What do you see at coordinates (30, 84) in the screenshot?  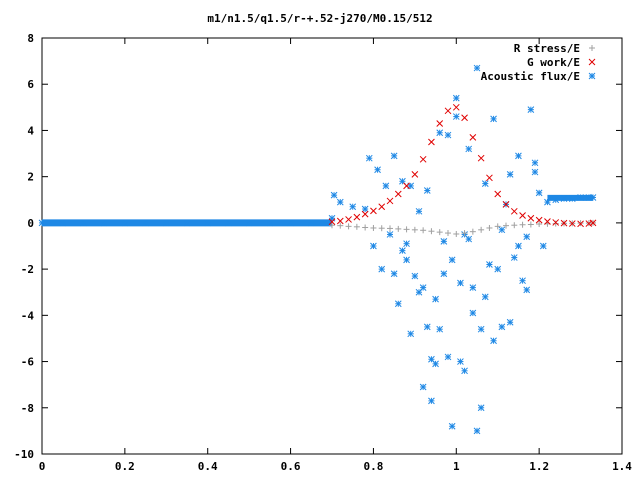 I see `y-tick-label: 6` at bounding box center [30, 84].